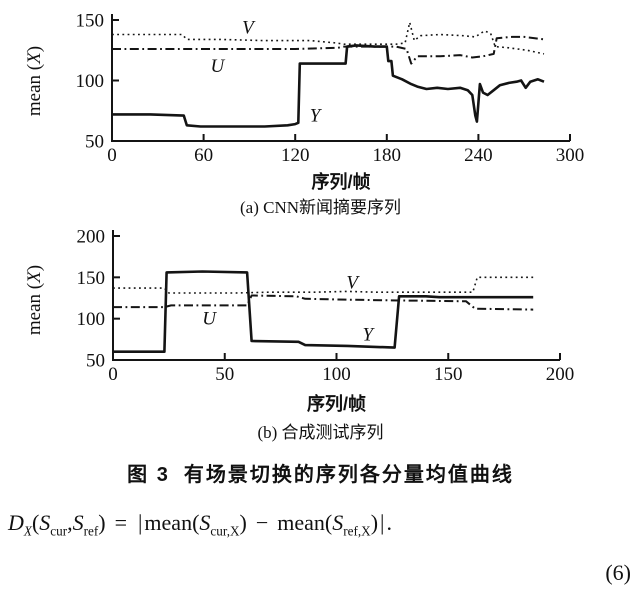 This screenshot has height=599, width=641. Describe the element at coordinates (205, 522) in the screenshot. I see `eq-S3: S` at that location.